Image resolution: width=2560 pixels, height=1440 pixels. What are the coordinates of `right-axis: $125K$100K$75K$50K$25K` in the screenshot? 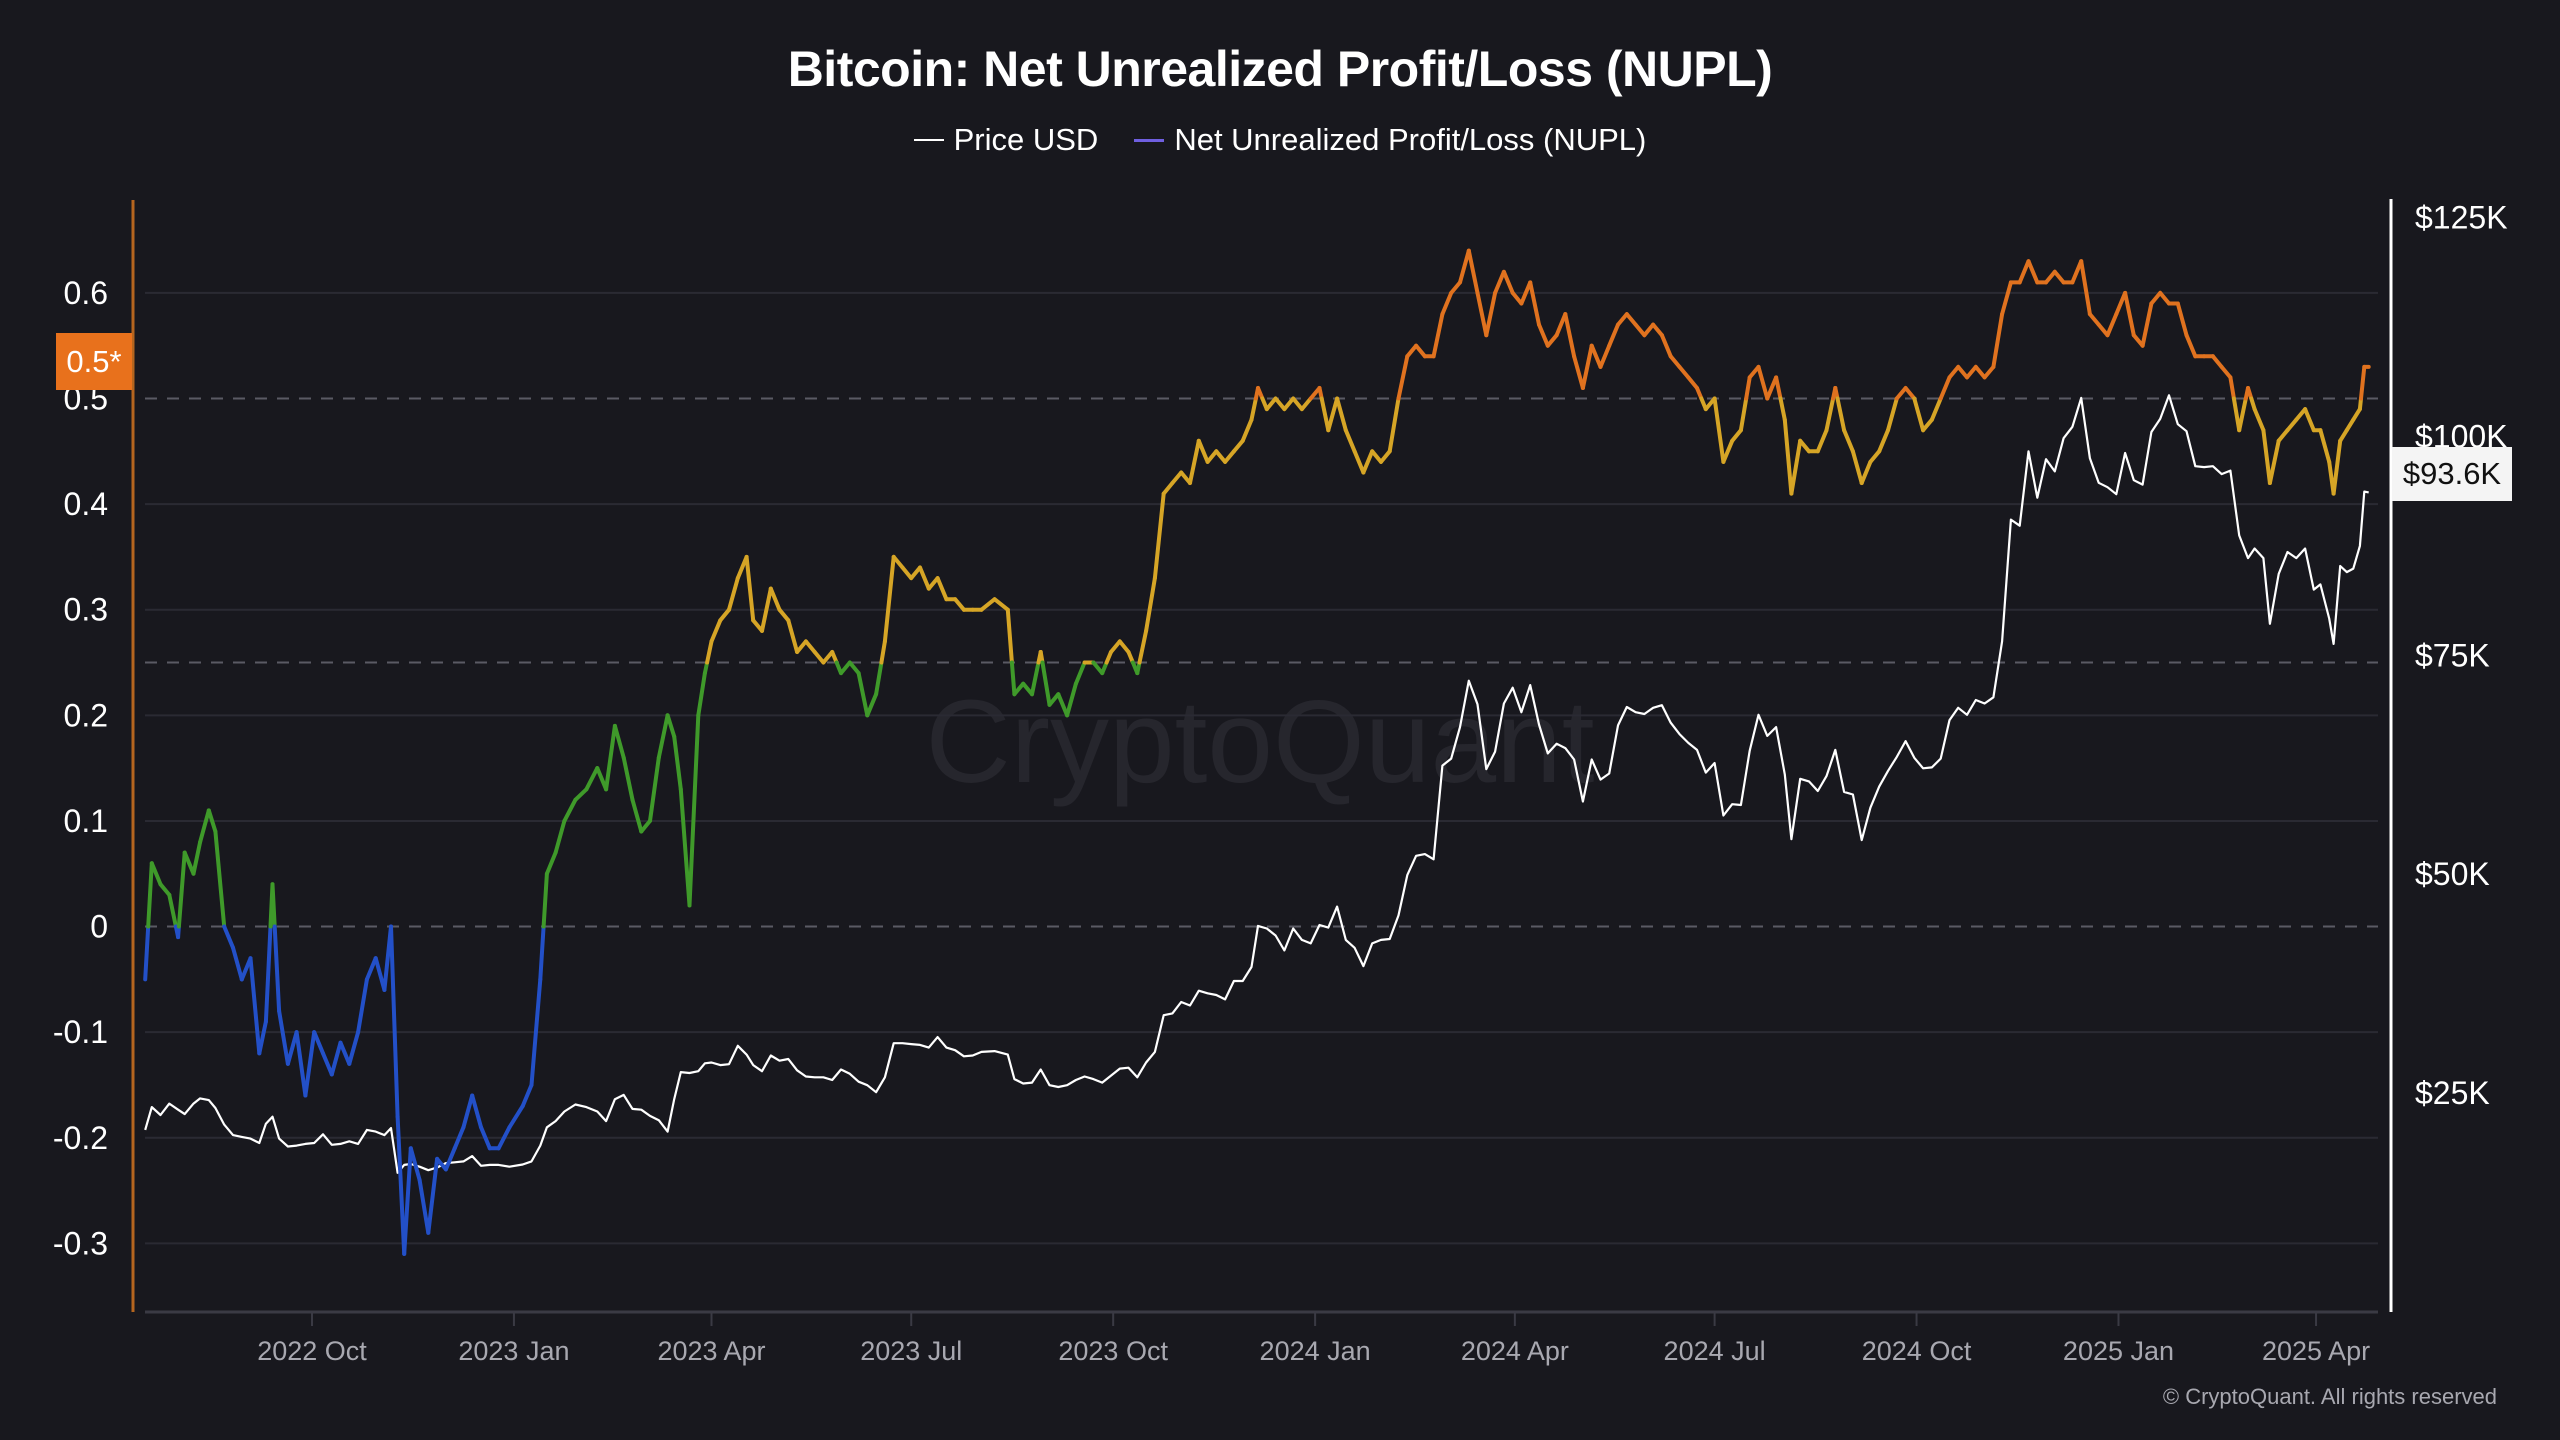 It's located at (2448, 755).